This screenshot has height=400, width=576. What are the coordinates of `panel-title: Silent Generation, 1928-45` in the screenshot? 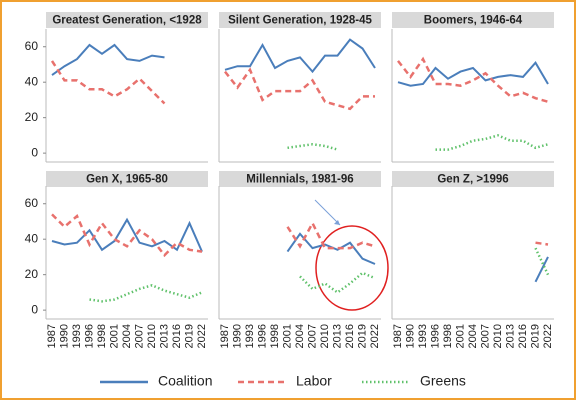 It's located at (300, 21).